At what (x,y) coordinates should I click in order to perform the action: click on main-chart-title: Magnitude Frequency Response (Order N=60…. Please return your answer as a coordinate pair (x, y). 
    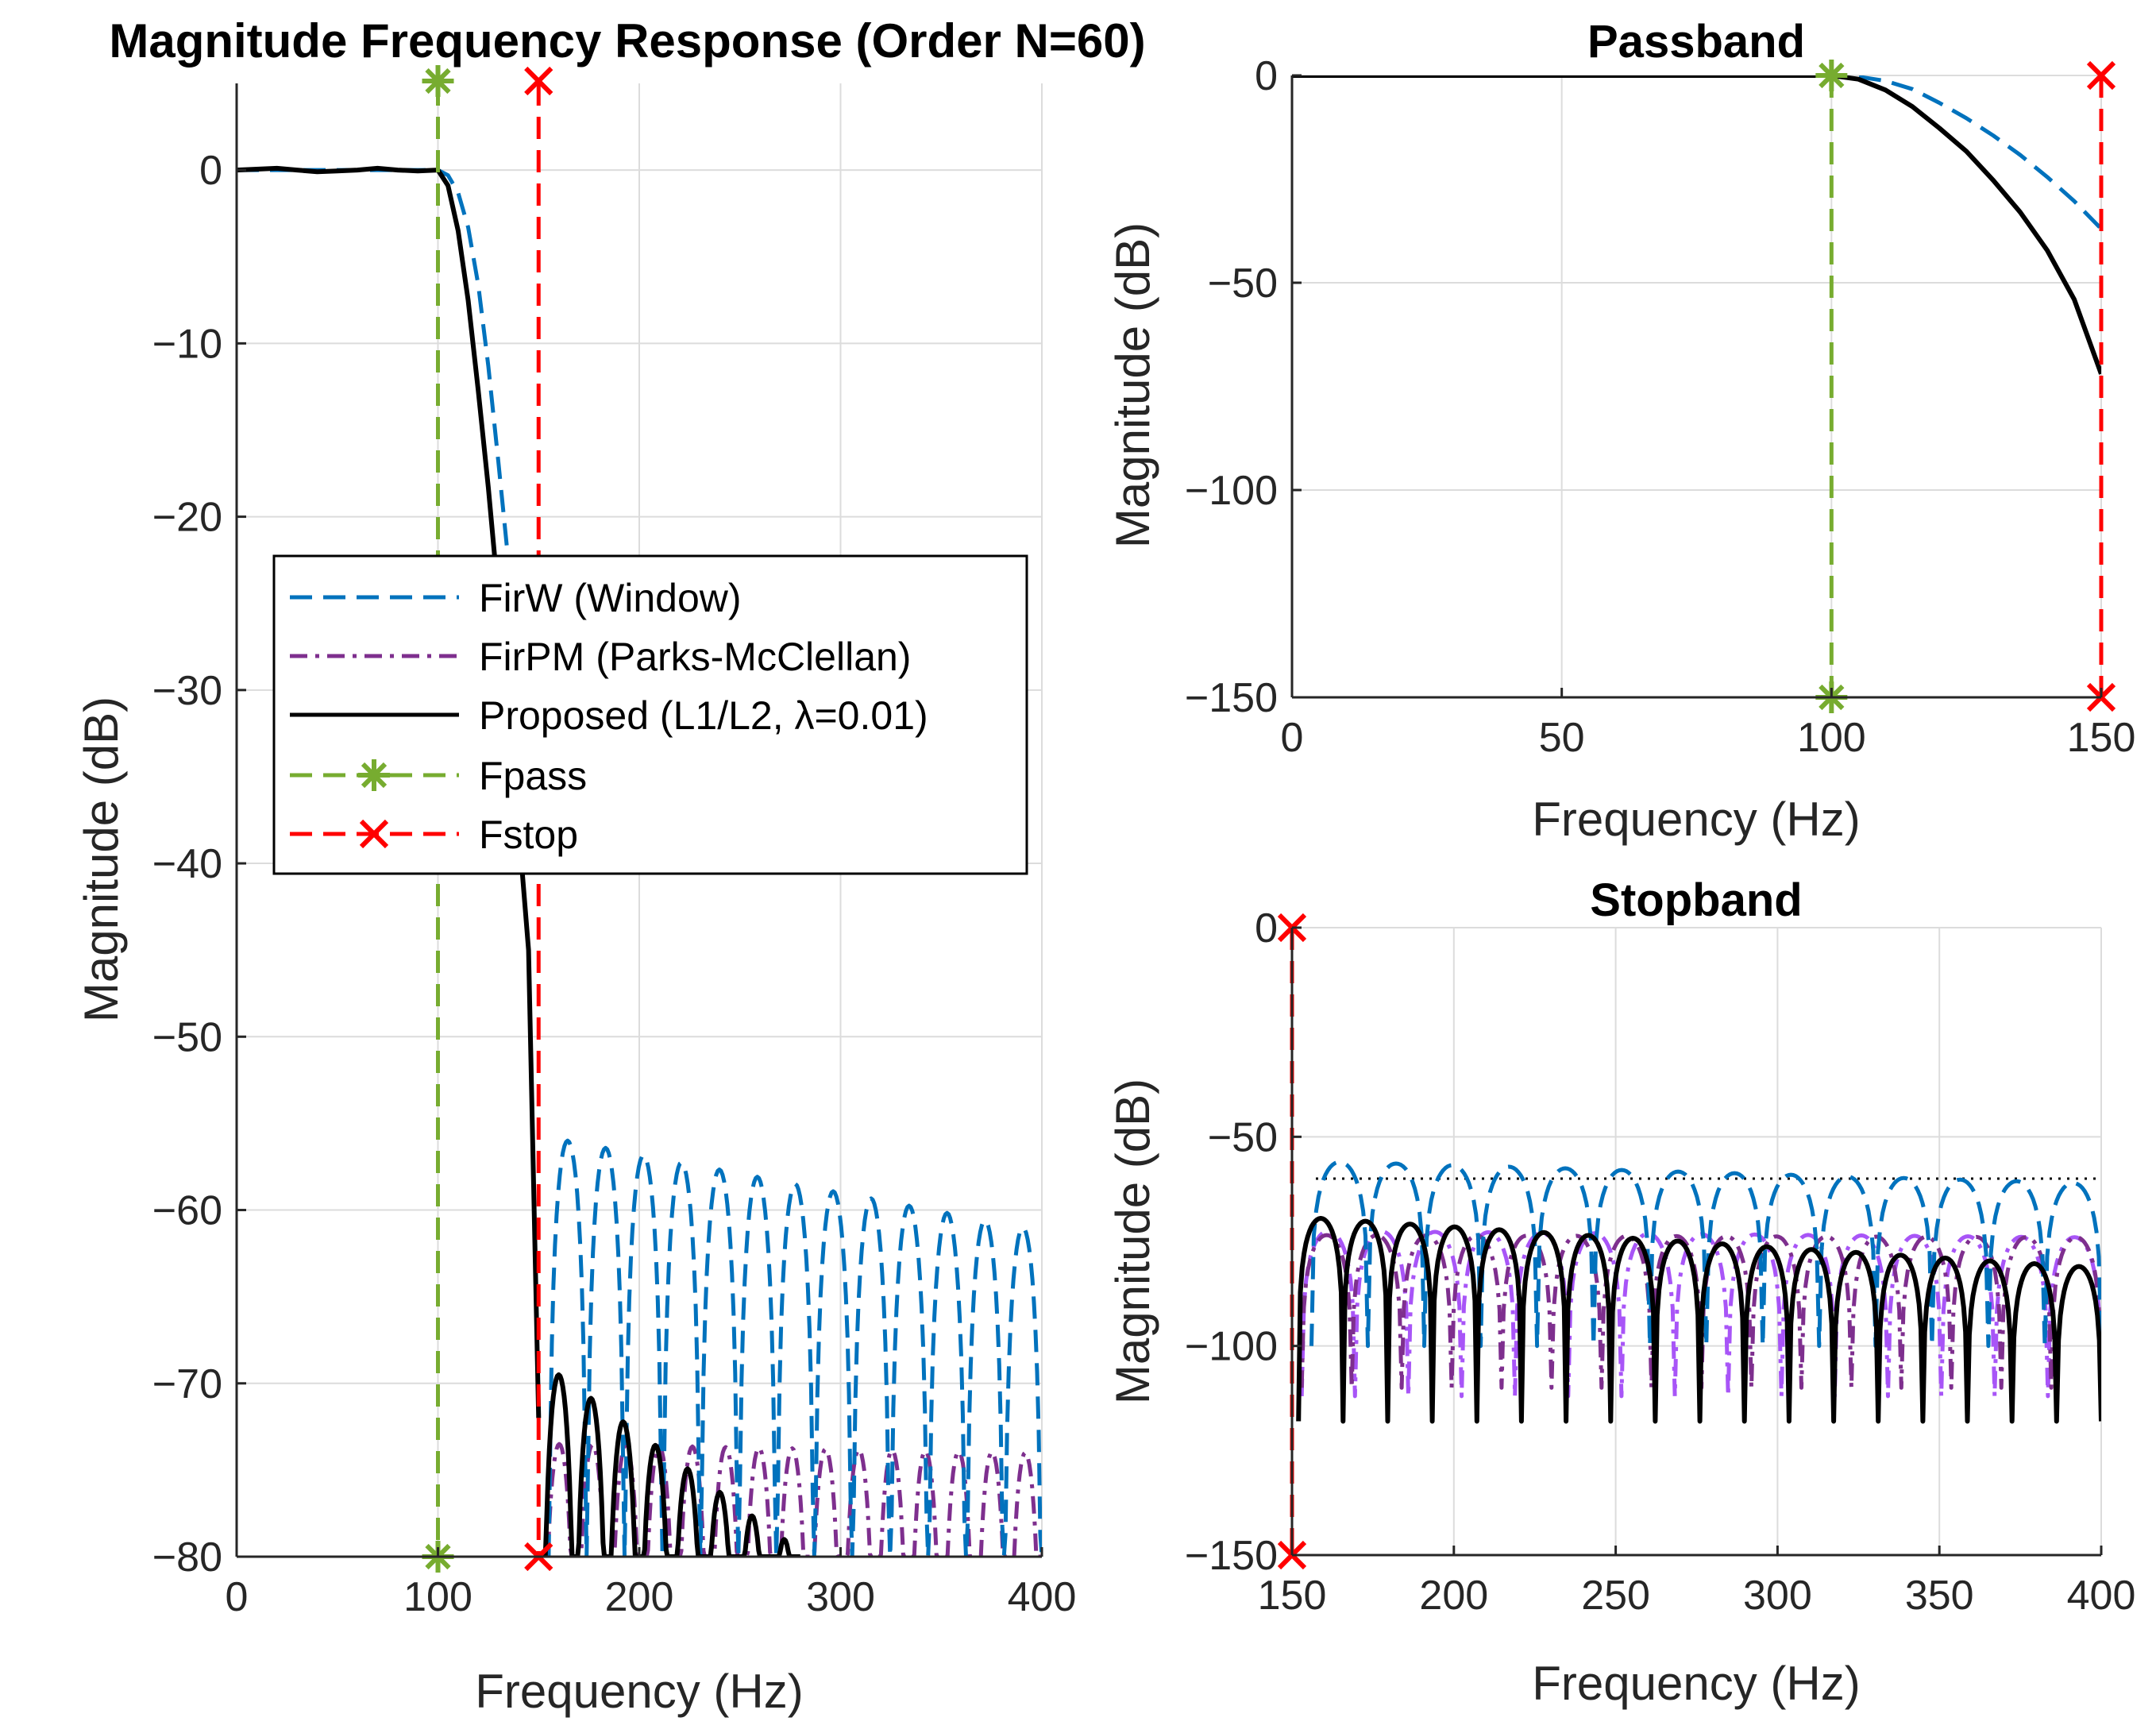
    Looking at the image, I should click on (627, 41).